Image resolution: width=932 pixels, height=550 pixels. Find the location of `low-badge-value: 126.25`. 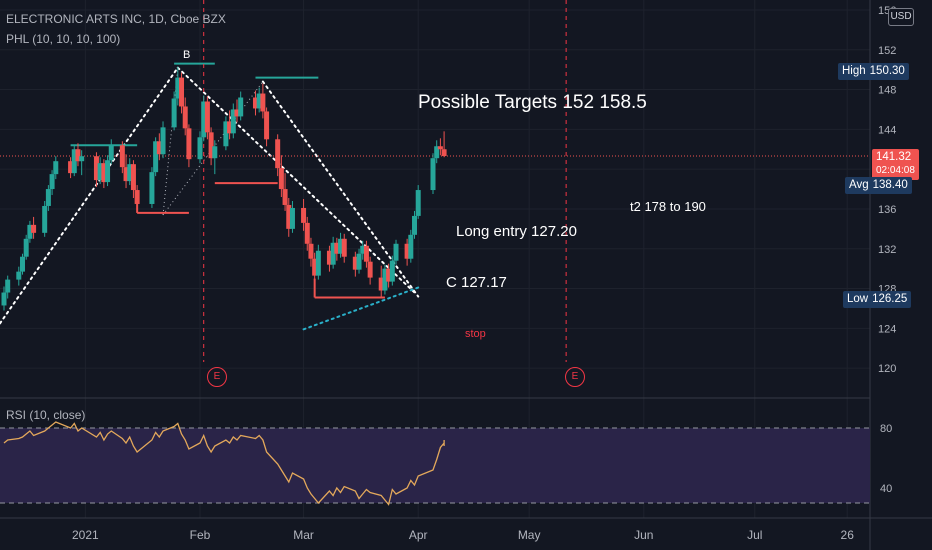

low-badge-value: 126.25 is located at coordinates (890, 299).